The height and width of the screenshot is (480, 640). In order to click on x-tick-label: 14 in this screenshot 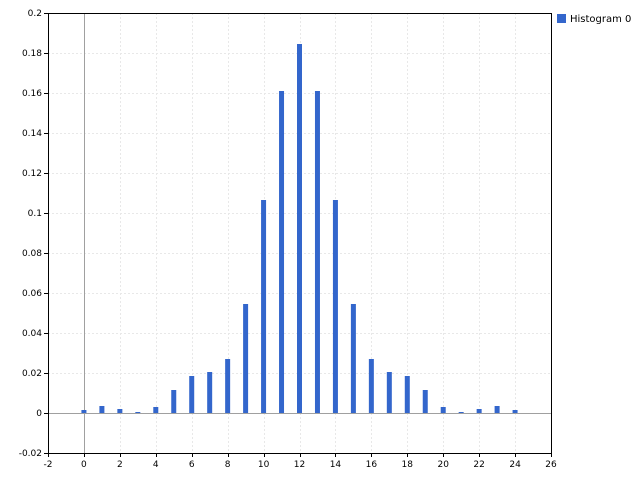, I will do `click(336, 465)`.